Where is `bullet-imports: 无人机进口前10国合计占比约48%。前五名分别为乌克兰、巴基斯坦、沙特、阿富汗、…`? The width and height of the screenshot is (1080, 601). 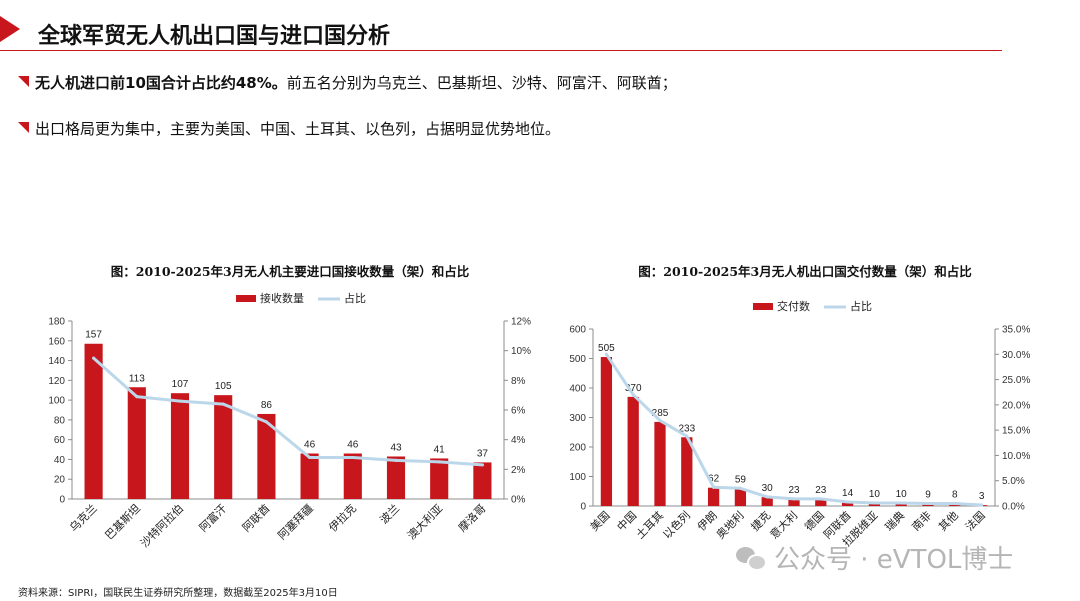 bullet-imports: 无人机进口前10国合计占比约48%。前五名分别为乌克兰、巴基斯坦、沙特、阿富汗、… is located at coordinates (347, 82).